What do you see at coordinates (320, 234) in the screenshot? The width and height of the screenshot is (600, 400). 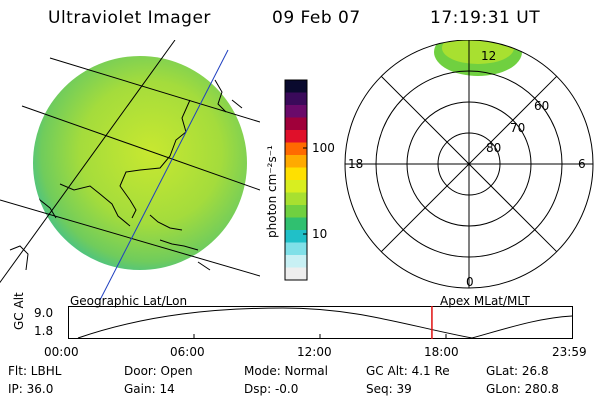 I see `color-bar-tick-10: 10` at bounding box center [320, 234].